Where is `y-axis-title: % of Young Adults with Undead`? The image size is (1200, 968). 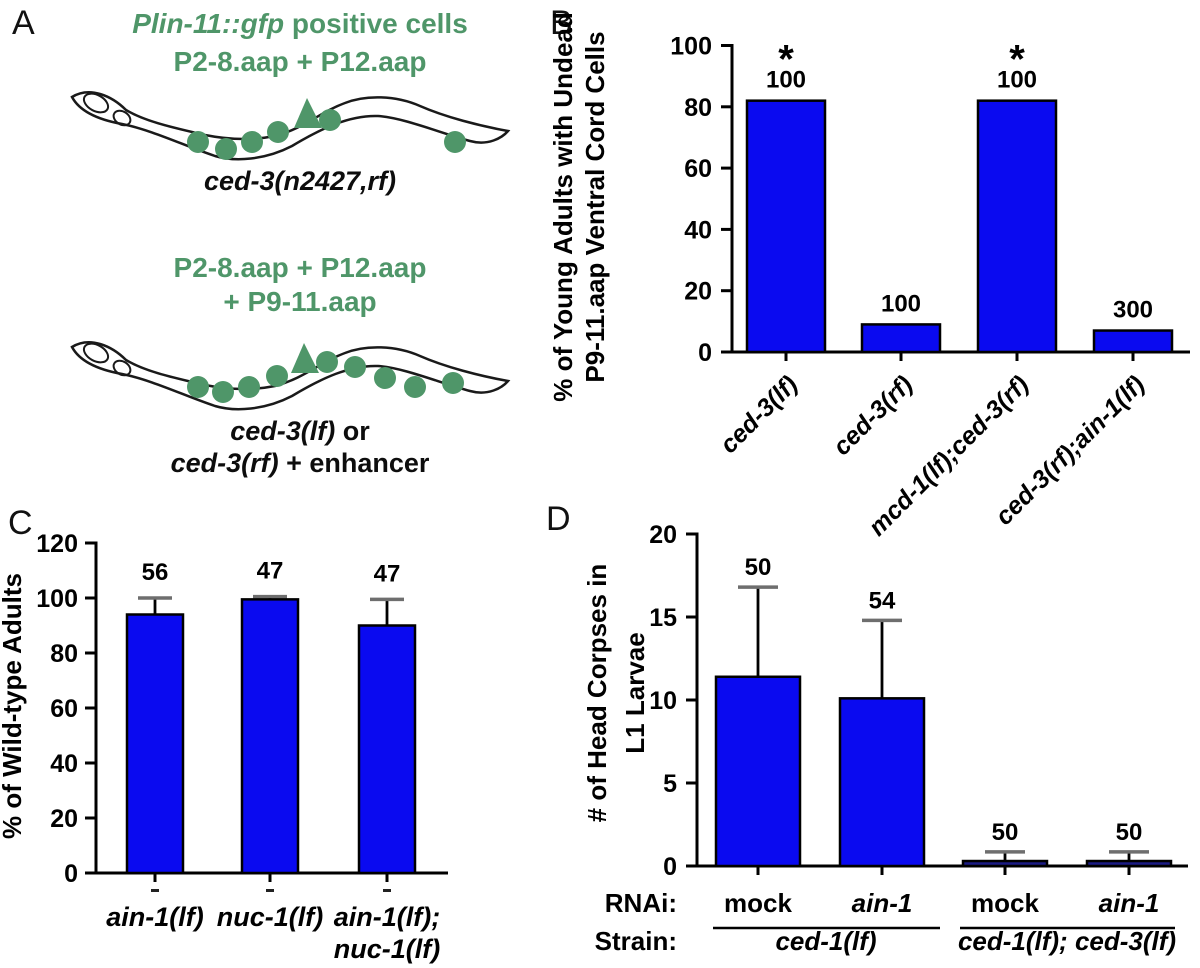 y-axis-title: % of Young Adults with Undead is located at coordinates (563, 207).